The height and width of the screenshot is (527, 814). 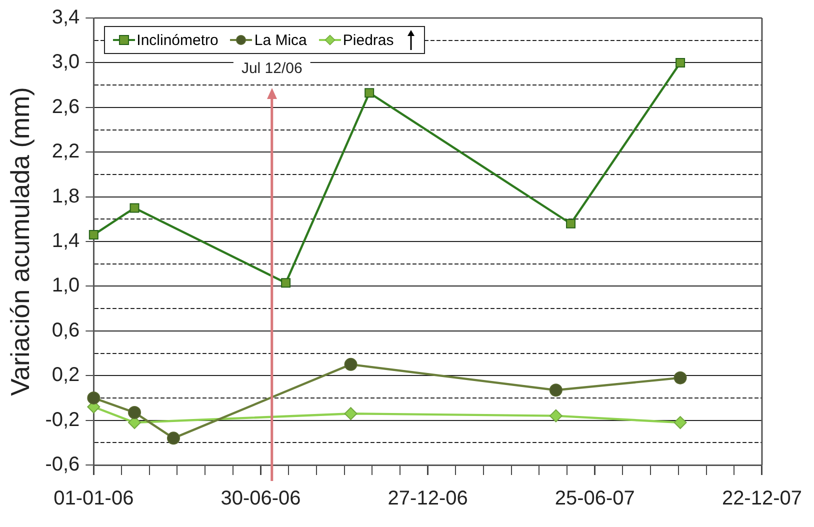 What do you see at coordinates (66, 241) in the screenshot?
I see `y-tick-label: 1,4` at bounding box center [66, 241].